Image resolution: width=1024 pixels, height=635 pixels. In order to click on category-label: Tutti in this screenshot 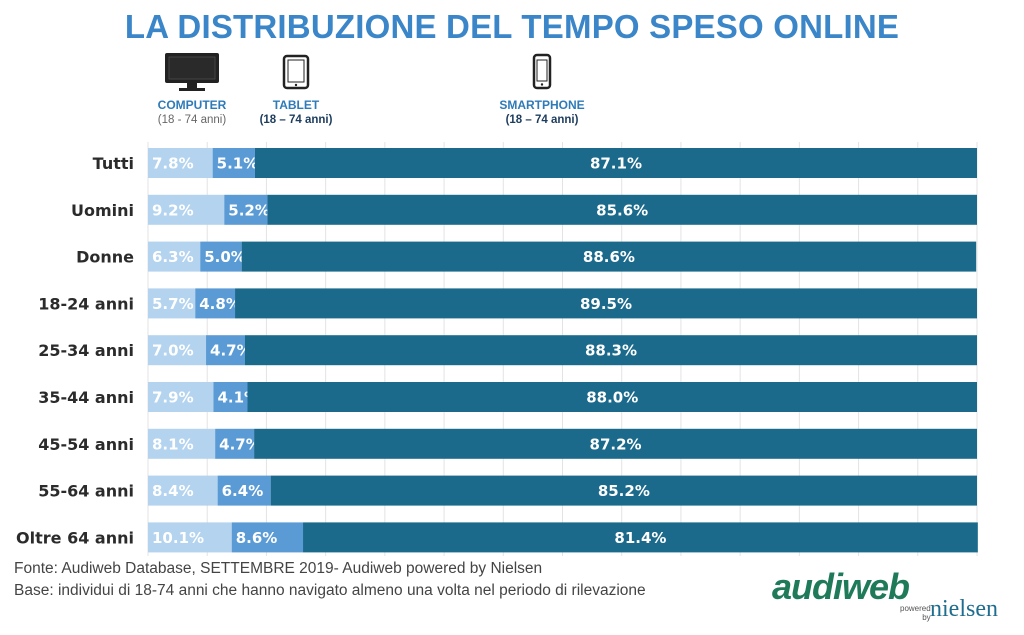, I will do `click(113, 163)`.